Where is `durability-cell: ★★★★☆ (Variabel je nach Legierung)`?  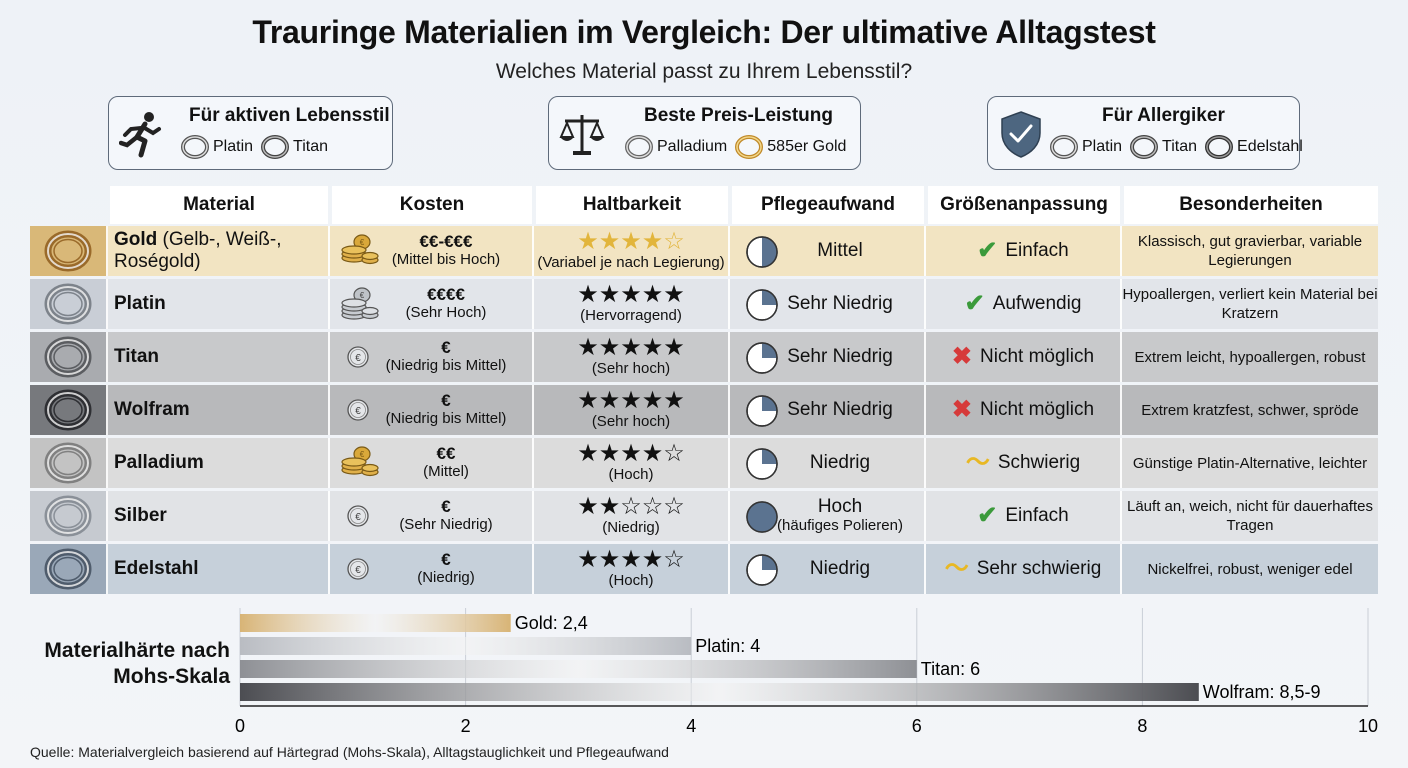 durability-cell: ★★★★☆ (Variabel je nach Legierung) is located at coordinates (632, 251).